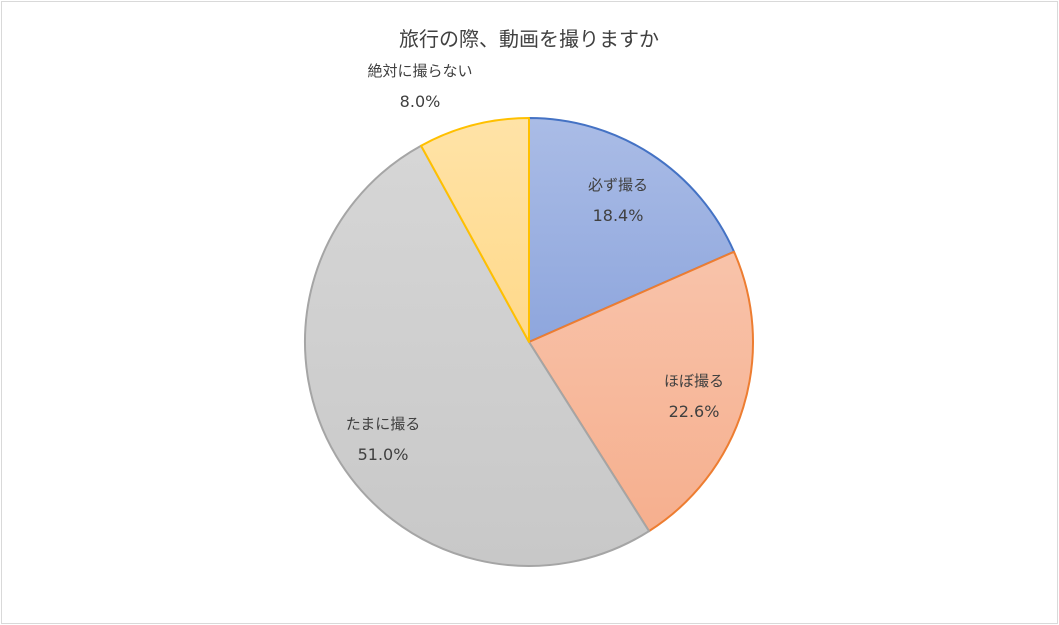  I want to click on slice-value-label-1: 18.4%, so click(618, 215).